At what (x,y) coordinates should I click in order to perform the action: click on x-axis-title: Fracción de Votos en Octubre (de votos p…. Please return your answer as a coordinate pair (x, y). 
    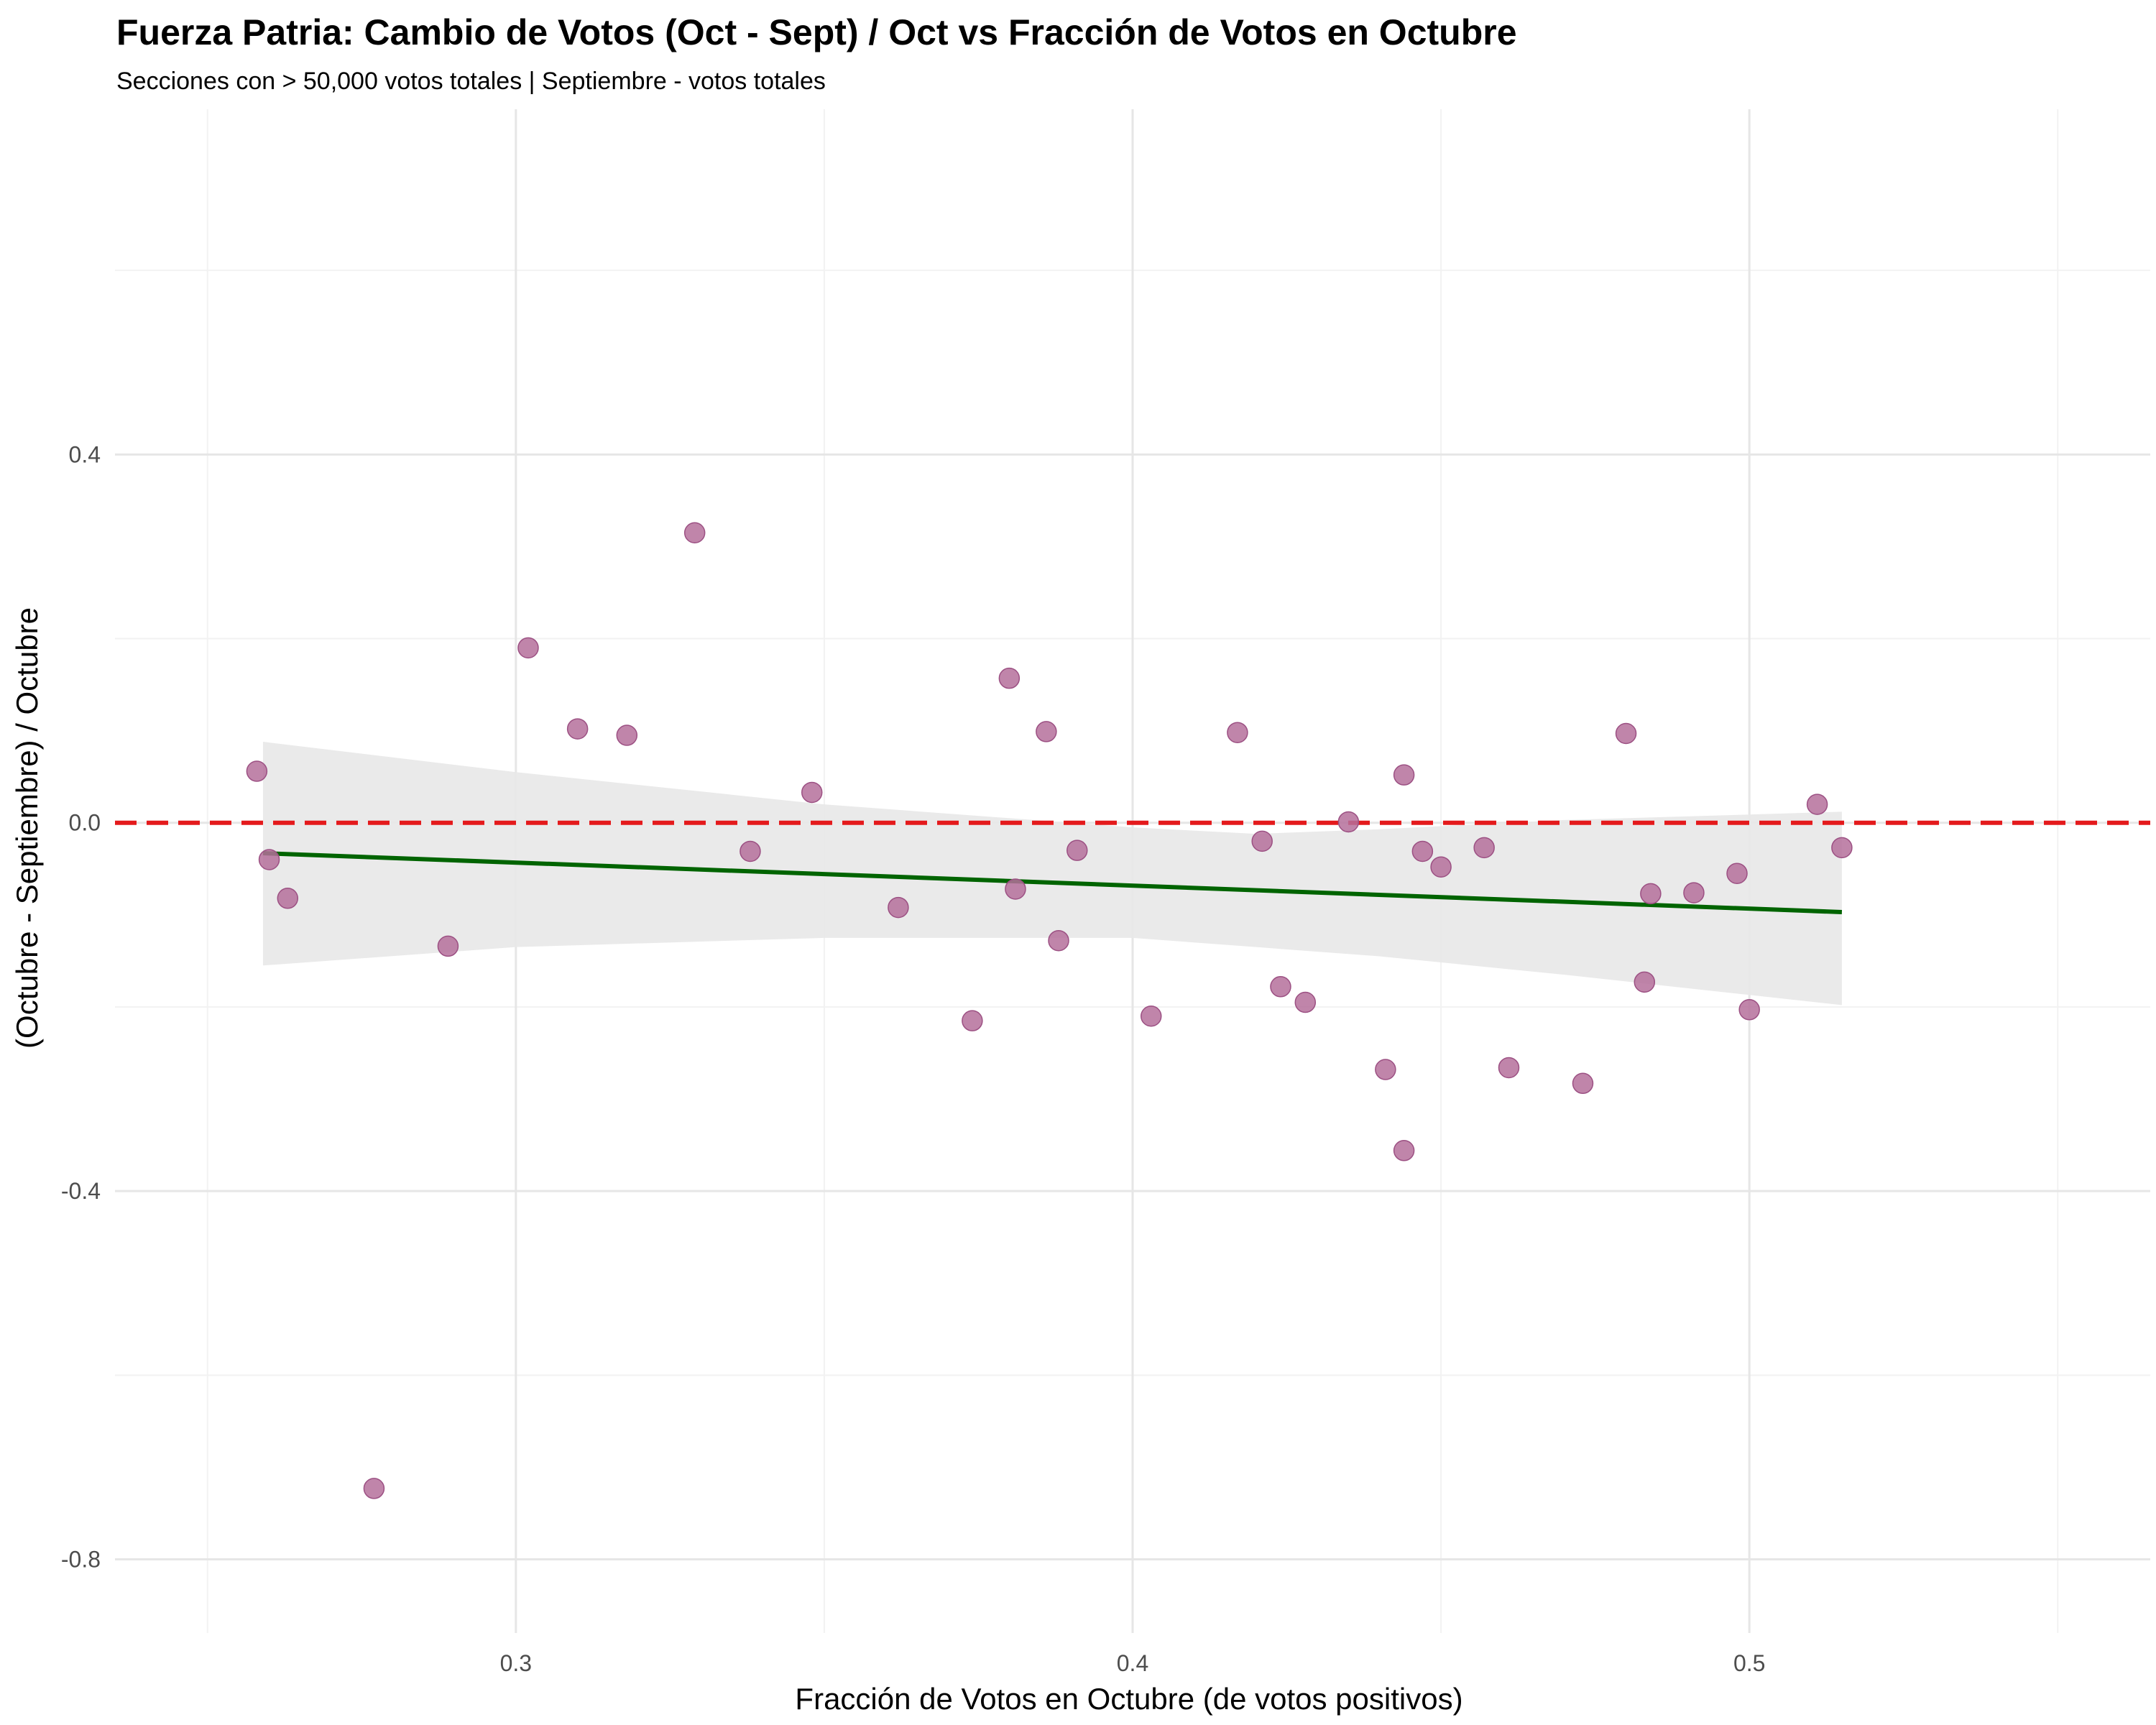
    Looking at the image, I should click on (1128, 1699).